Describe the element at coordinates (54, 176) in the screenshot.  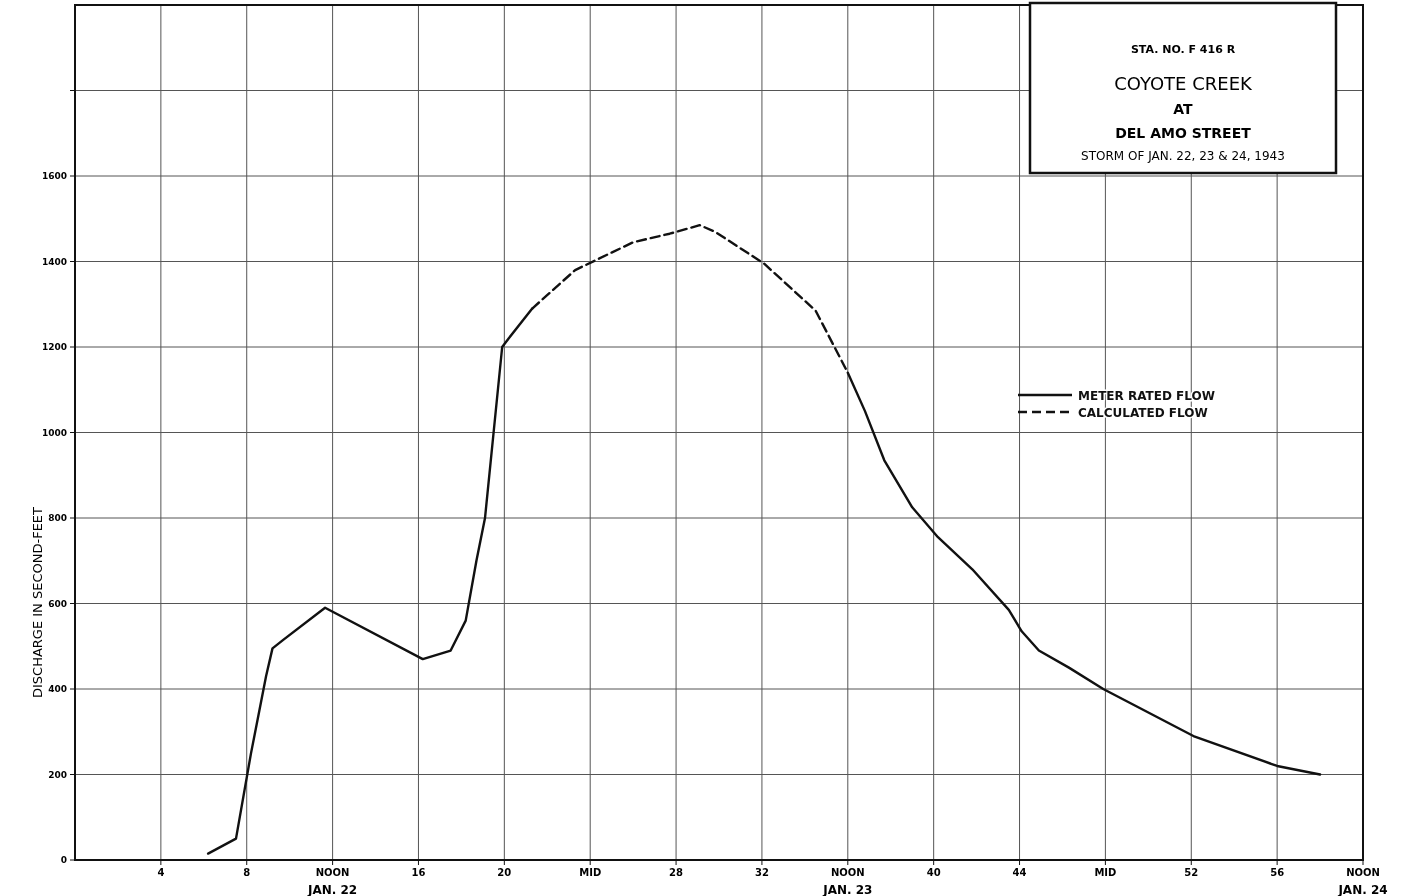
I see `y-tick-label: 1600` at that location.